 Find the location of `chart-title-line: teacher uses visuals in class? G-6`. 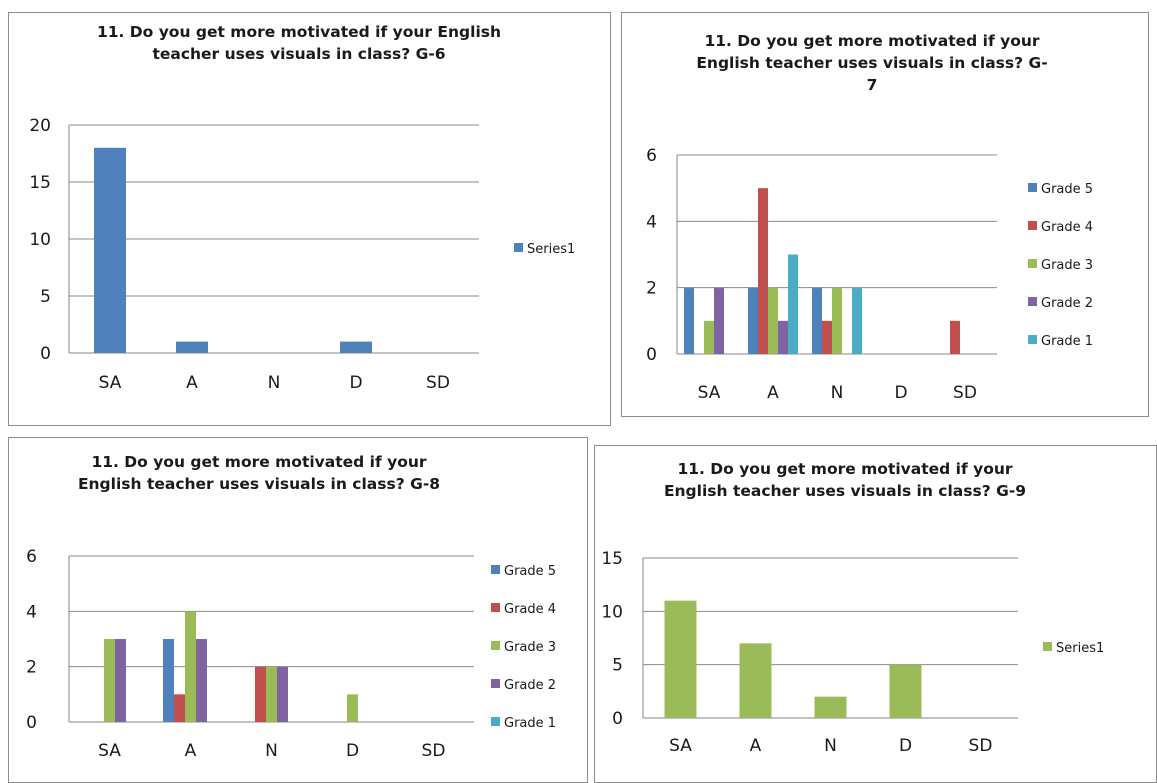

chart-title-line: teacher uses visuals in class? G-6 is located at coordinates (299, 54).